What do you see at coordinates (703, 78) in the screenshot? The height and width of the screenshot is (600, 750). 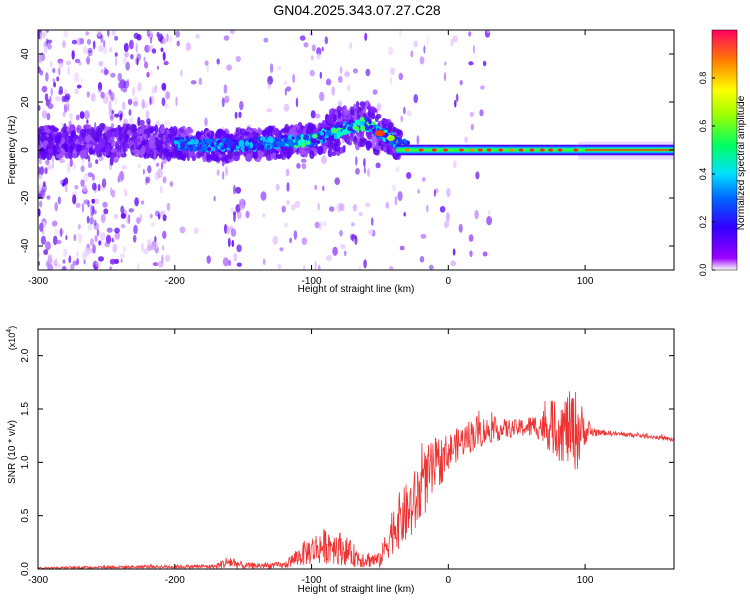 I see `colorbar-tick-label: 0.8` at bounding box center [703, 78].